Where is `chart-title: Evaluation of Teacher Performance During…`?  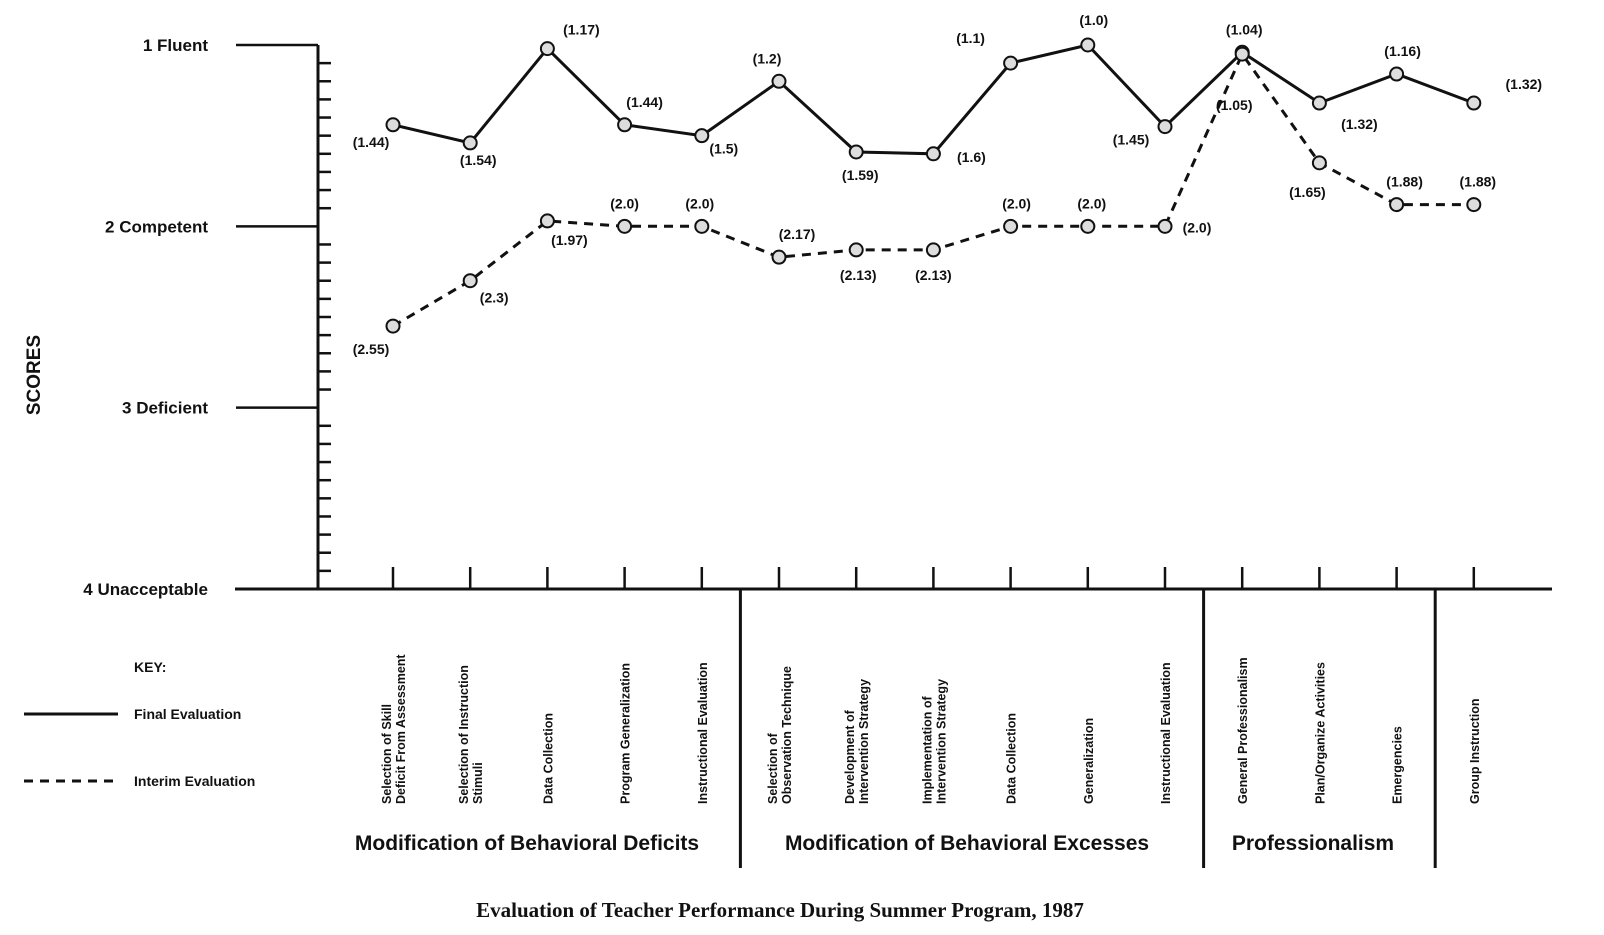
chart-title: Evaluation of Teacher Performance During… is located at coordinates (780, 910).